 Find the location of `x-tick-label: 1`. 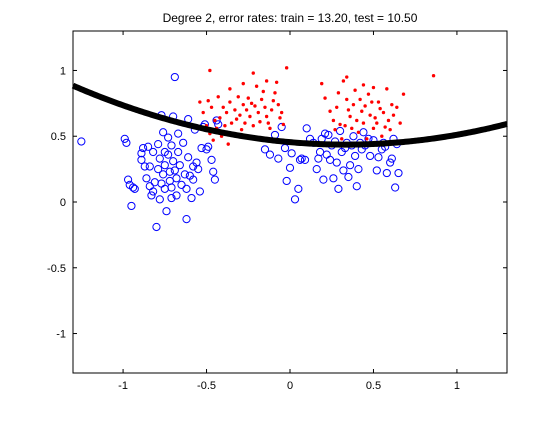

x-tick-label: 1 is located at coordinates (457, 386).